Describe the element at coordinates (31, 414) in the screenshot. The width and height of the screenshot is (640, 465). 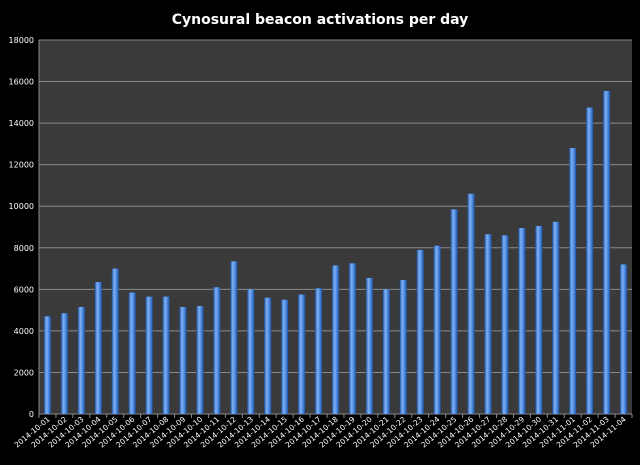
I see `y-tick-label: 0` at that location.